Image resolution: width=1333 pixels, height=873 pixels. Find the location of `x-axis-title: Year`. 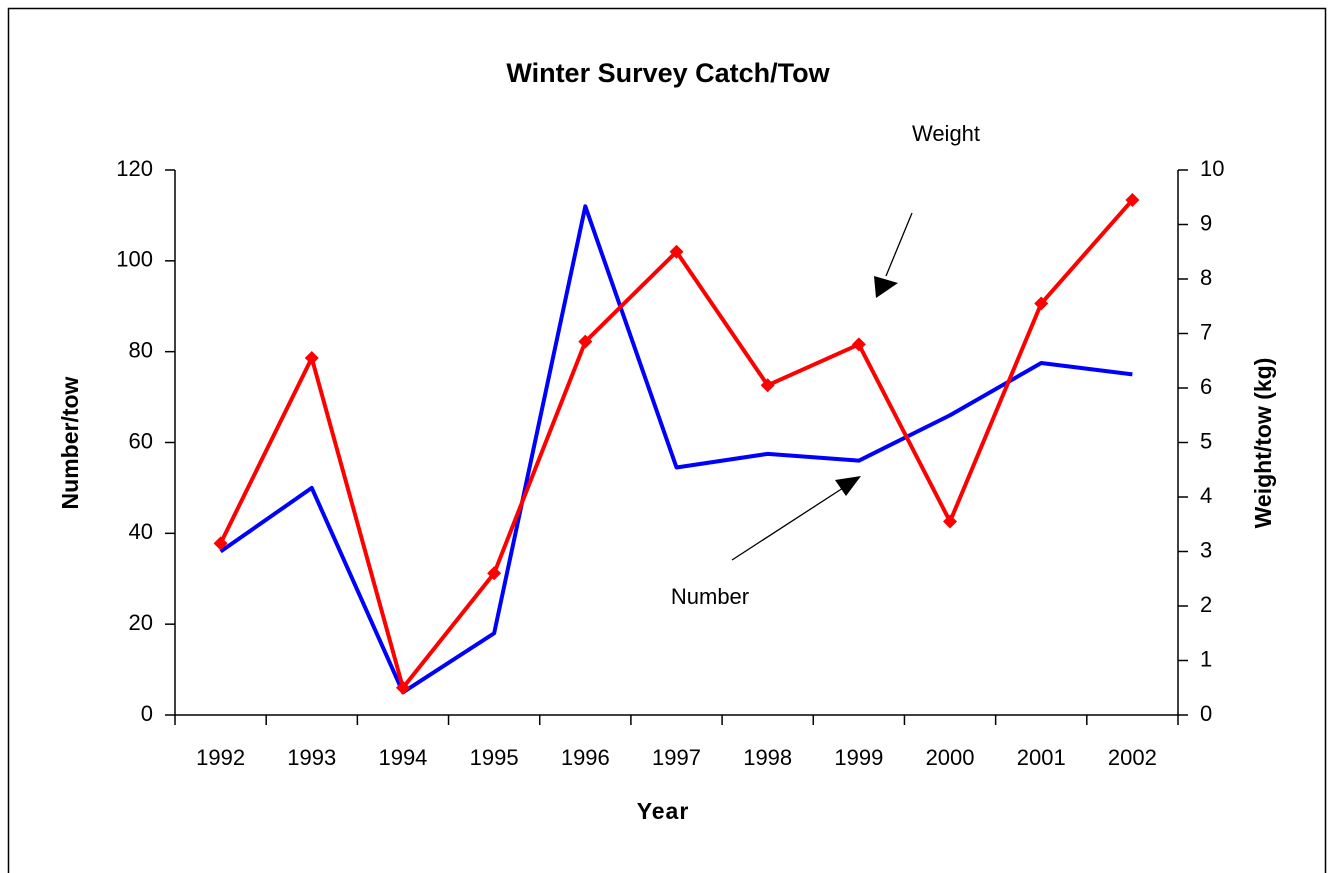

x-axis-title: Year is located at coordinates (663, 811).